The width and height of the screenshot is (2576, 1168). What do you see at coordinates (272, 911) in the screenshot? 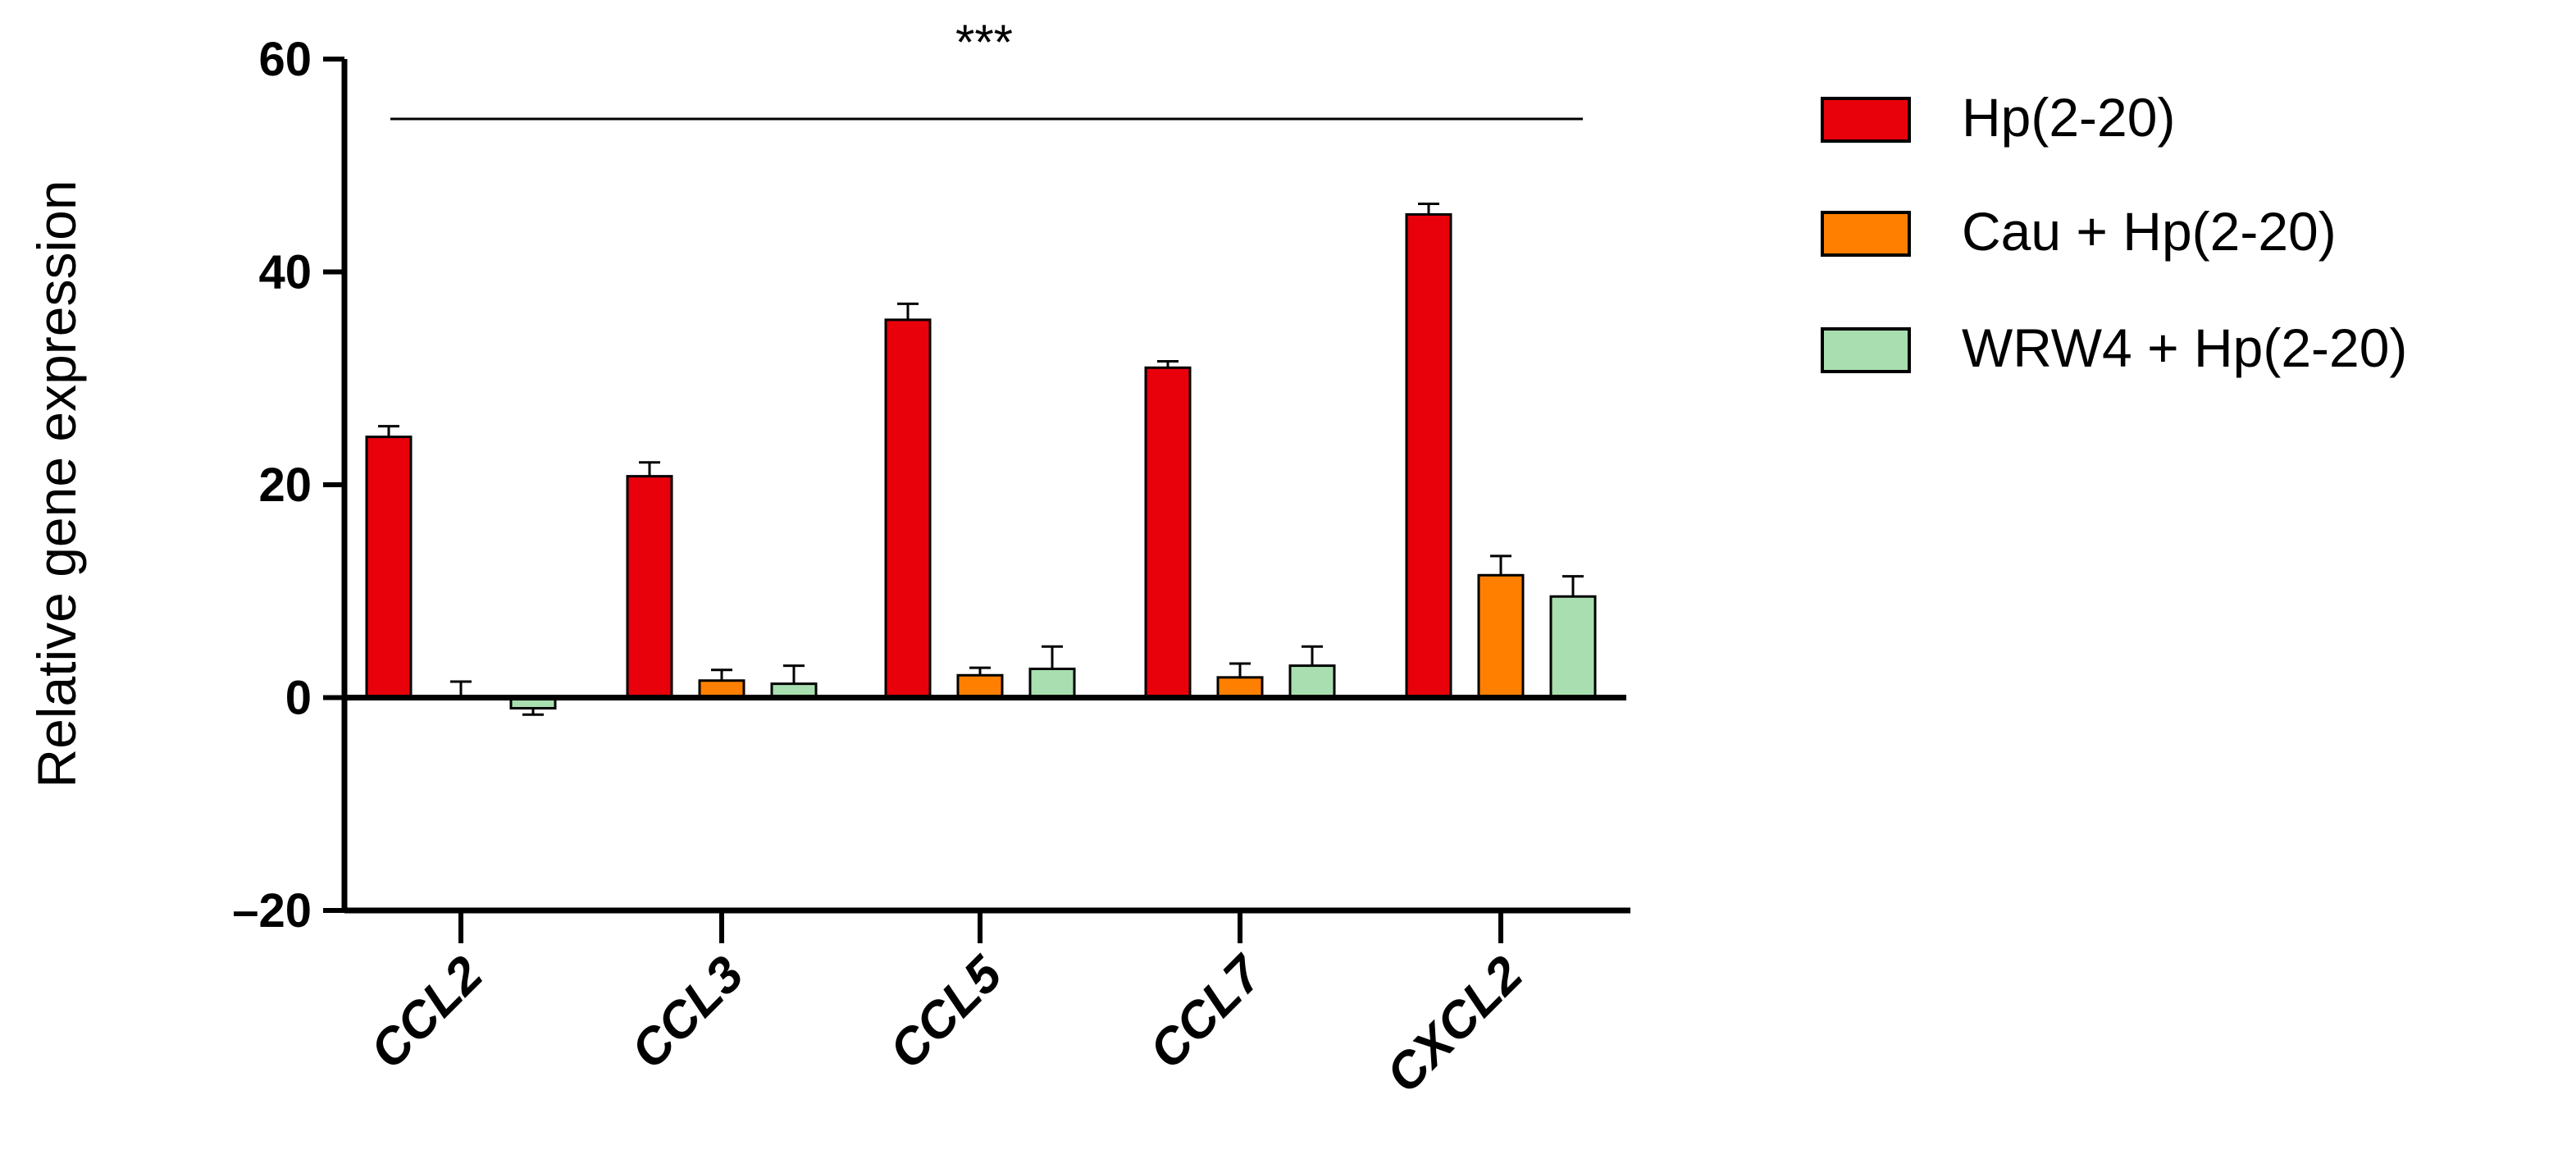
I see `y-tick-label: –20` at bounding box center [272, 911].